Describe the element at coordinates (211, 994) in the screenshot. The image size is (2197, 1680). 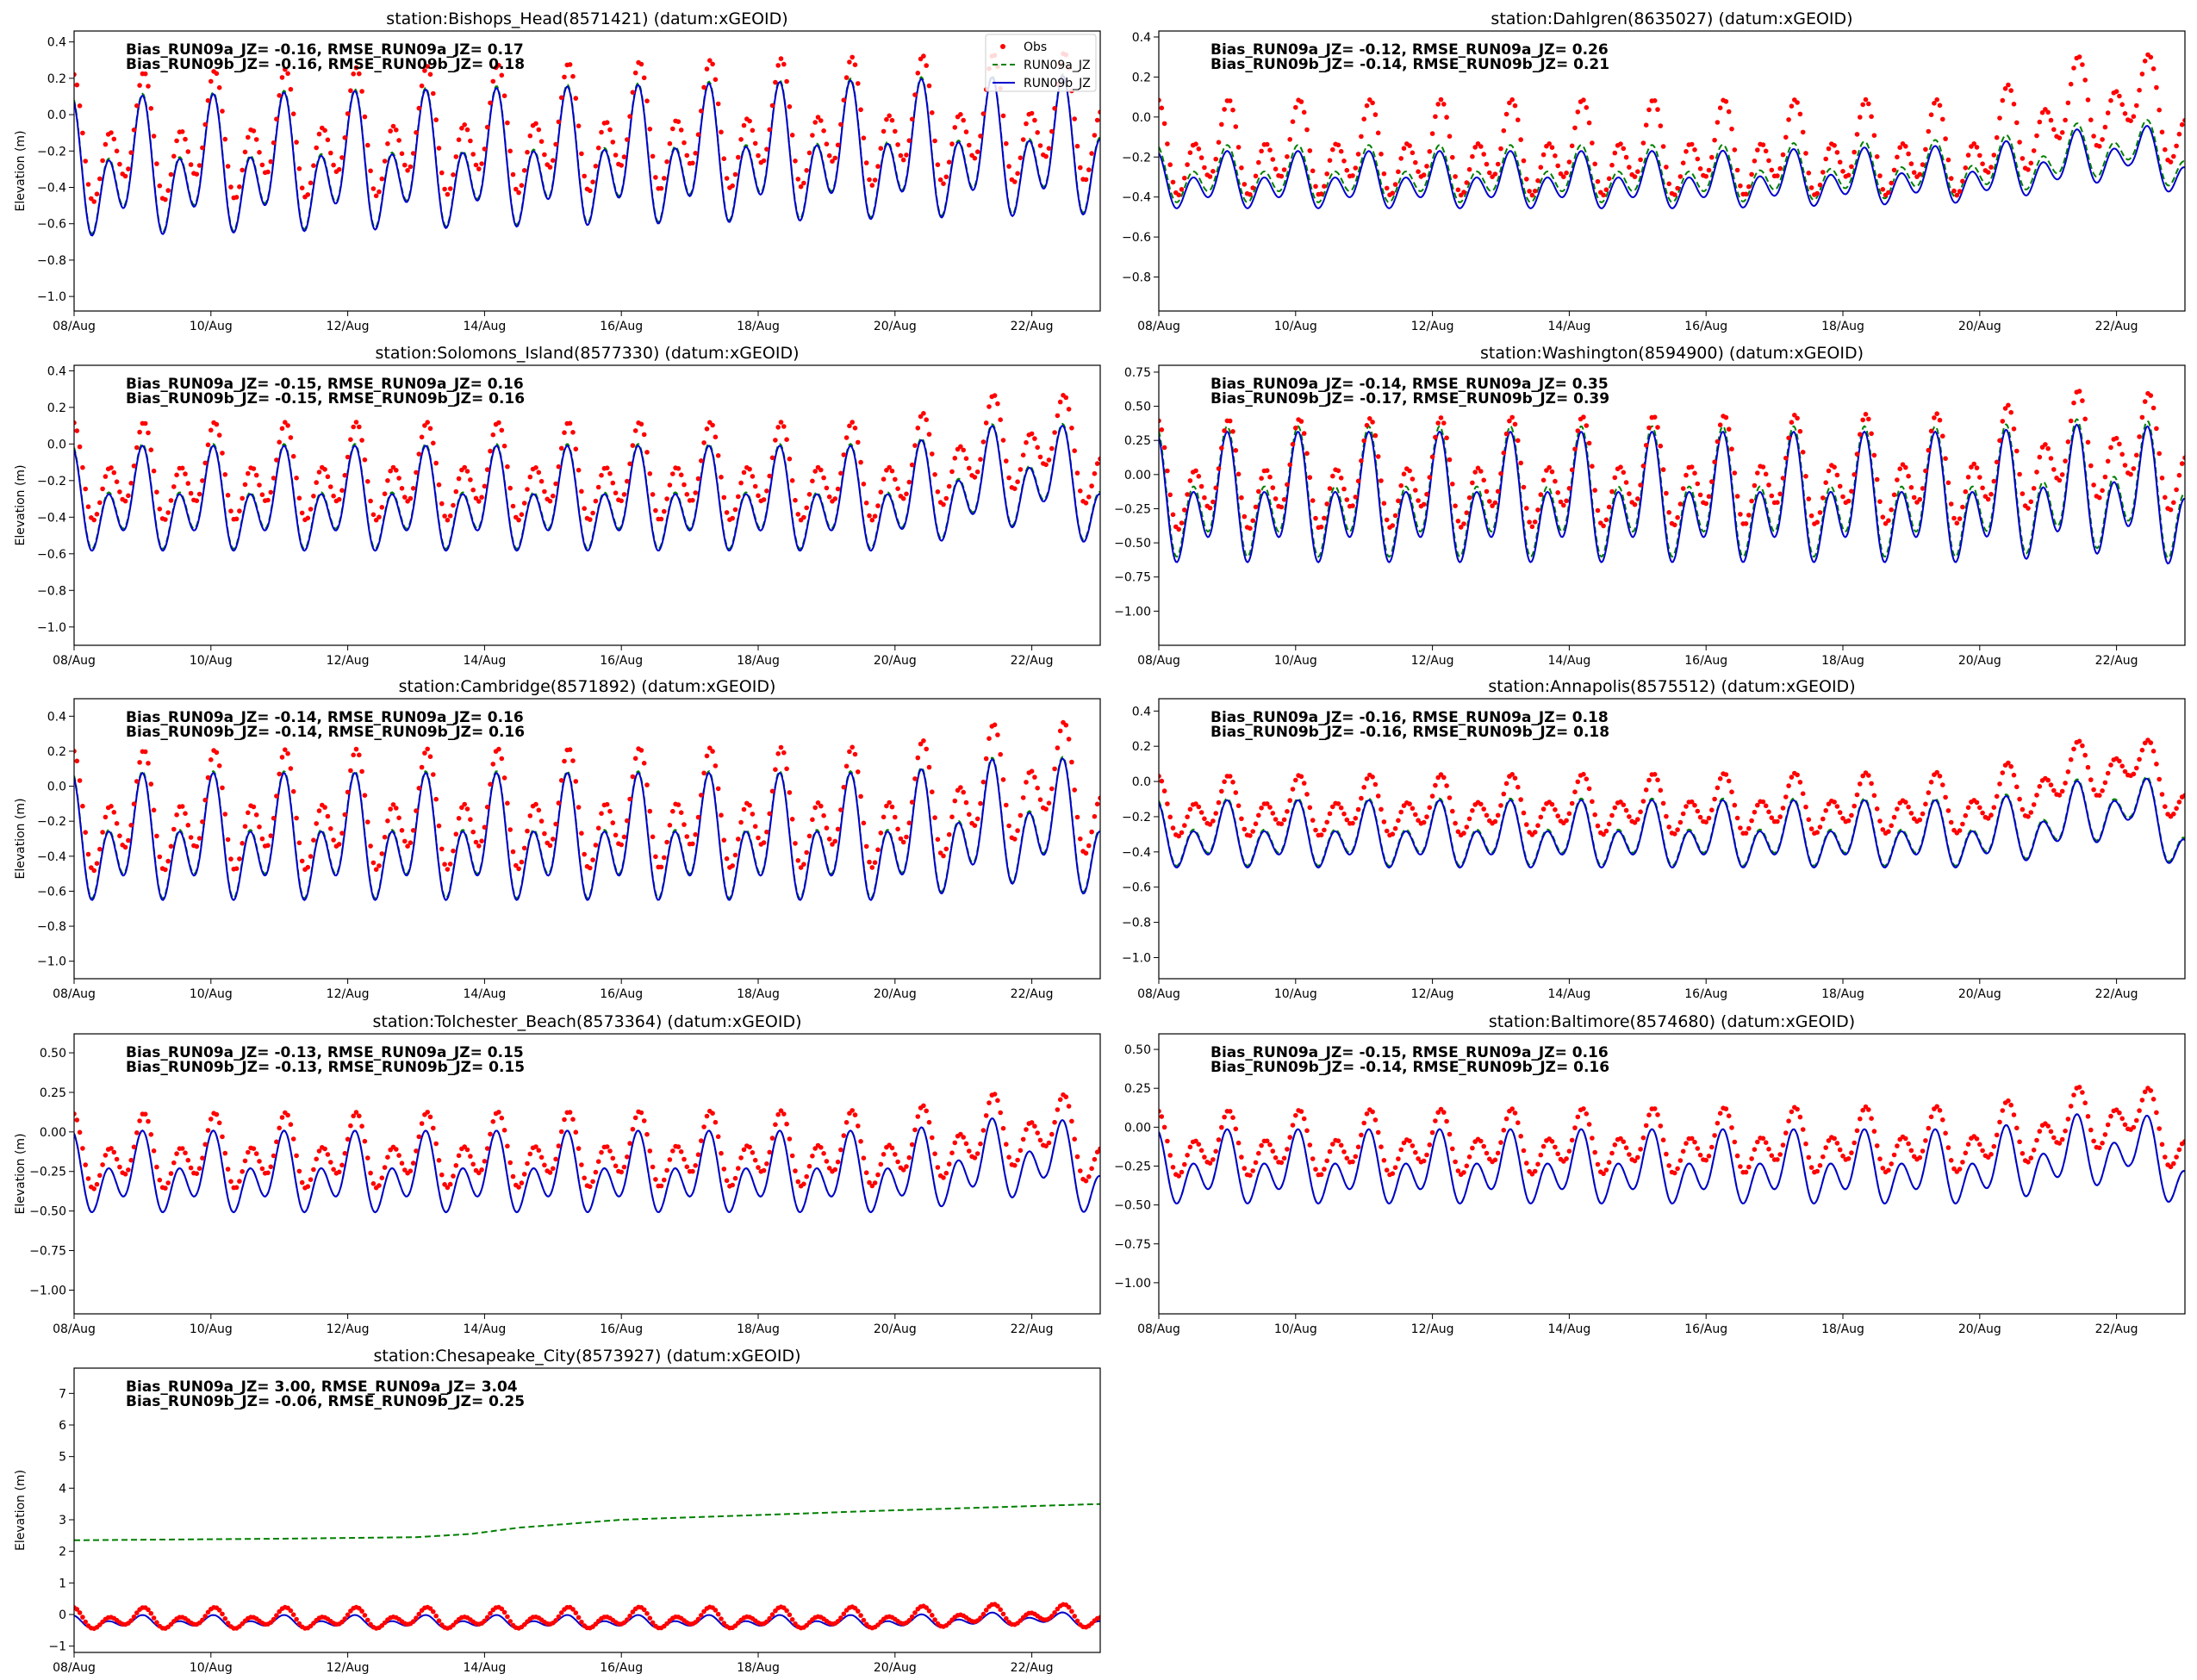
I see `x-tick-label: 10/Aug` at that location.